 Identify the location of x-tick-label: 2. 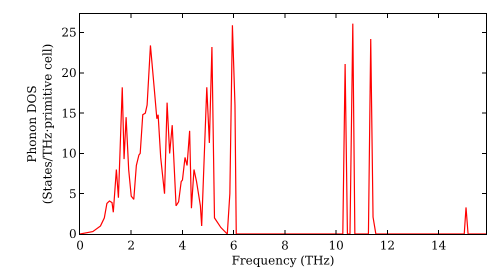
(131, 245).